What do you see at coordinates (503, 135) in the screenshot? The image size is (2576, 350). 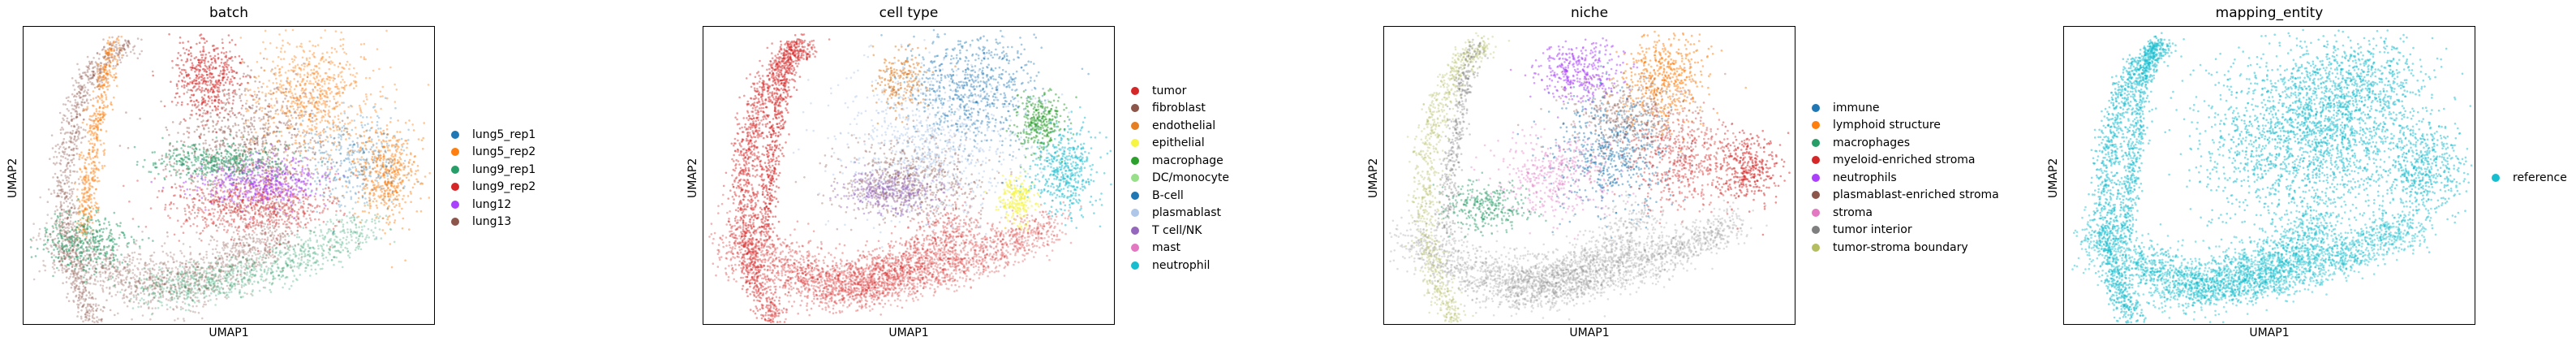 I see `legend-label: lung5_rep1` at bounding box center [503, 135].